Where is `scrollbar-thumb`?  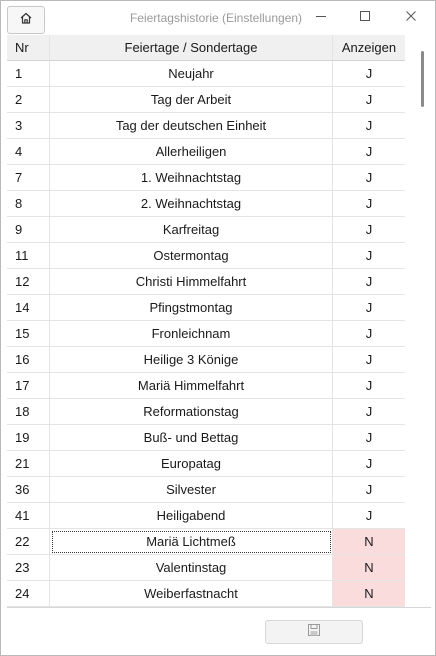 scrollbar-thumb is located at coordinates (422, 79).